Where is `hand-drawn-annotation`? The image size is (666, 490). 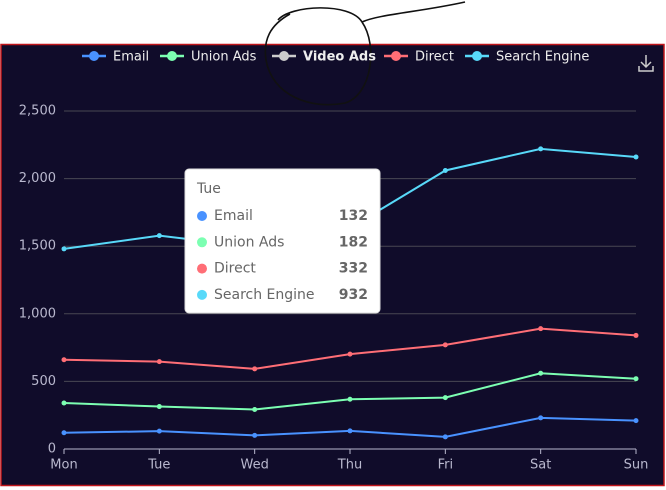
hand-drawn-annotation is located at coordinates (365, 53).